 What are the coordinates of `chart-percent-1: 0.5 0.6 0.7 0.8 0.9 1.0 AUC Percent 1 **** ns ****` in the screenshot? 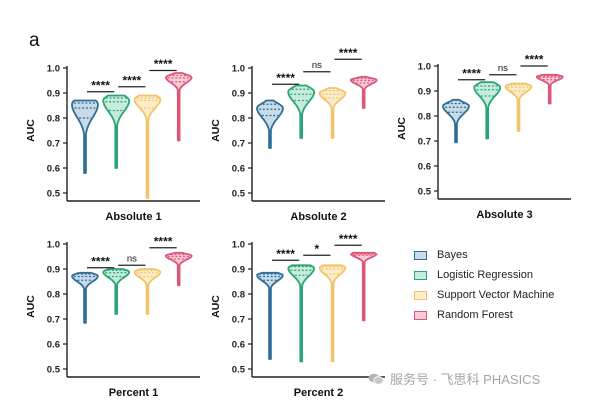 It's located at (112, 316).